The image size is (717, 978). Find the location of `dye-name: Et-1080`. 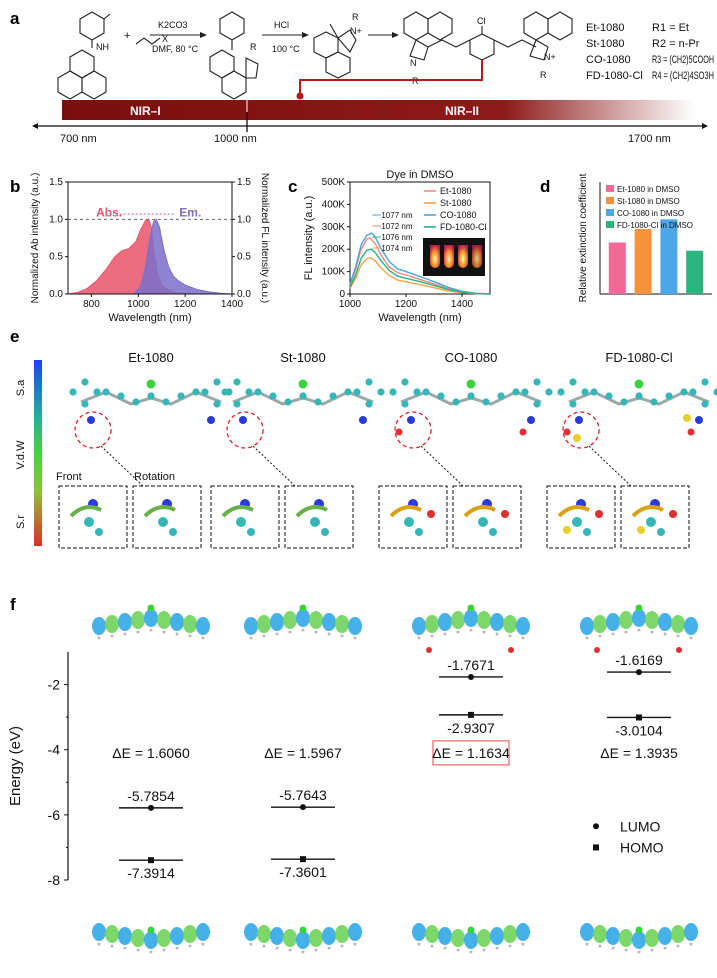

dye-name: Et-1080 is located at coordinates (605, 28).